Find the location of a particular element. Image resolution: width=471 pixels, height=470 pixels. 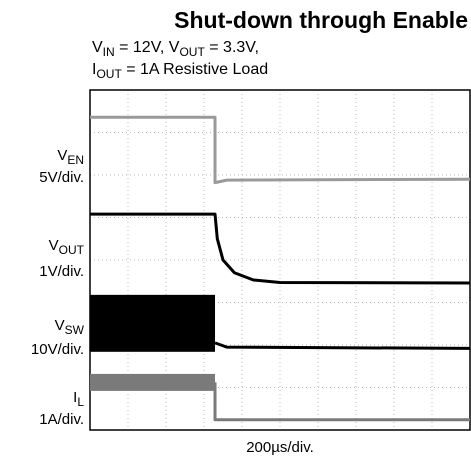

channel-name: VOUT is located at coordinates (67, 247).